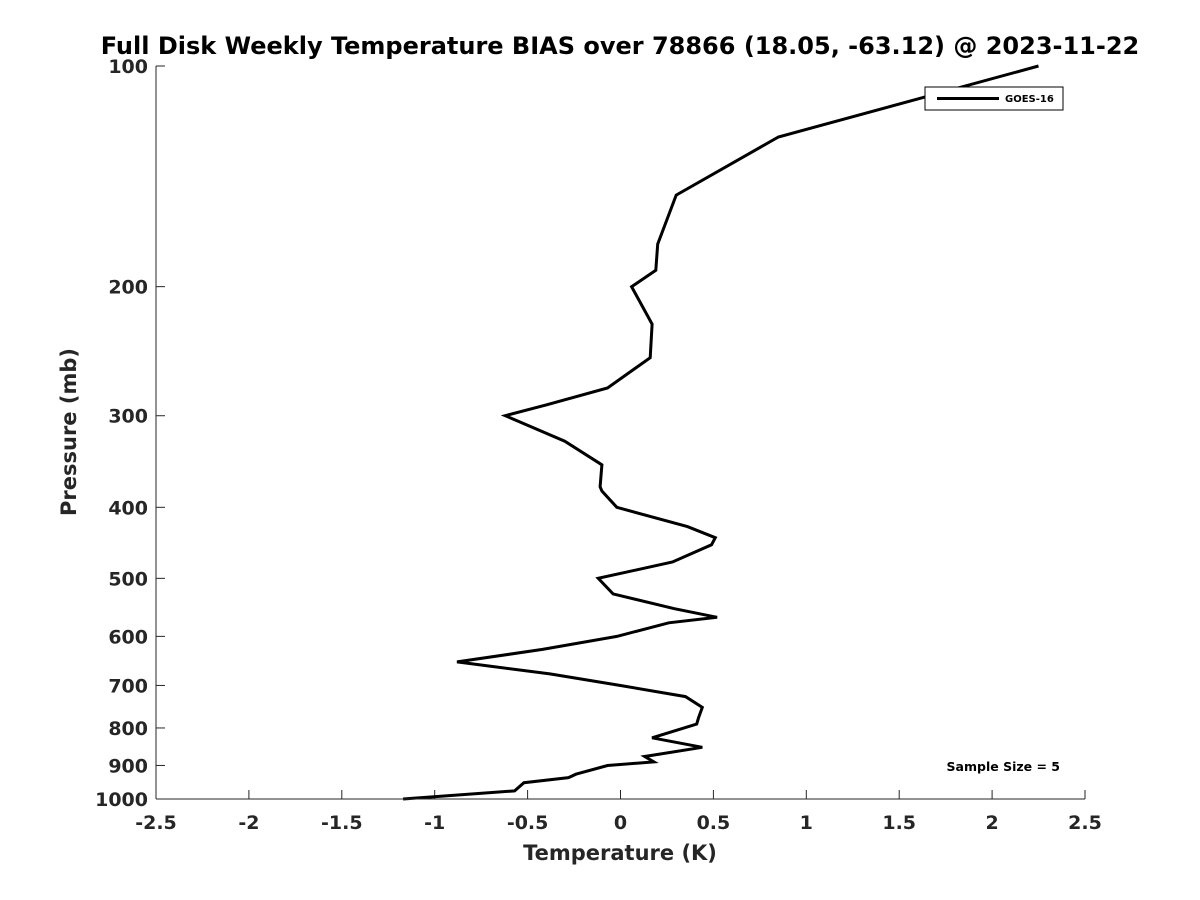 This screenshot has height=900, width=1200. I want to click on y-tick-label: 600, so click(128, 637).